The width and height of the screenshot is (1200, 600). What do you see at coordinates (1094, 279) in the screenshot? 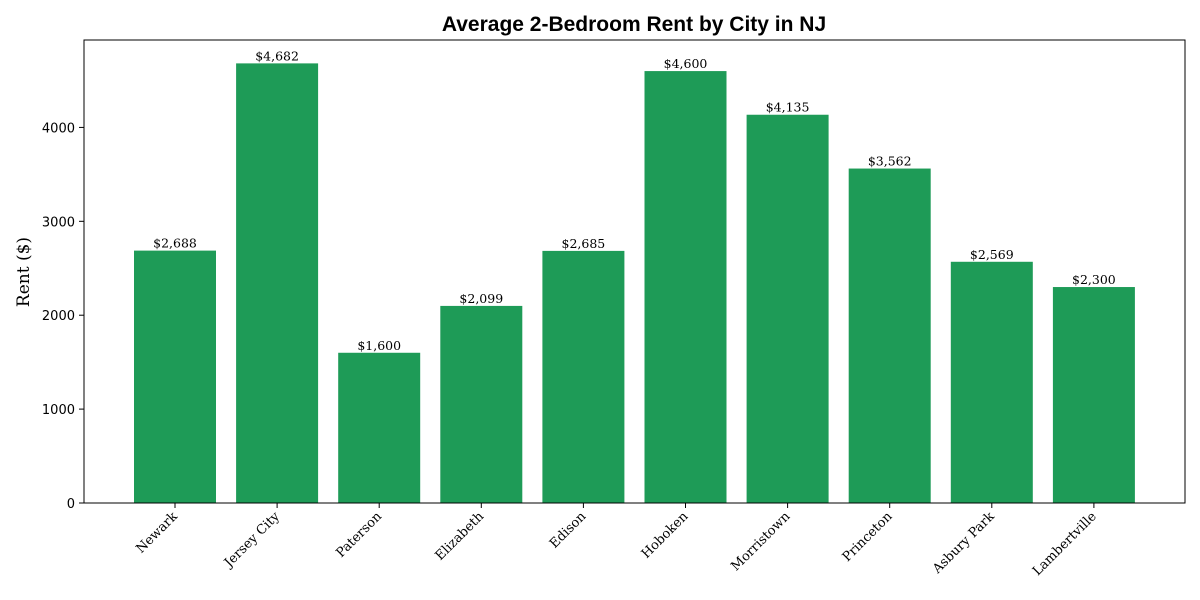
I see `data-label: $2,300` at bounding box center [1094, 279].